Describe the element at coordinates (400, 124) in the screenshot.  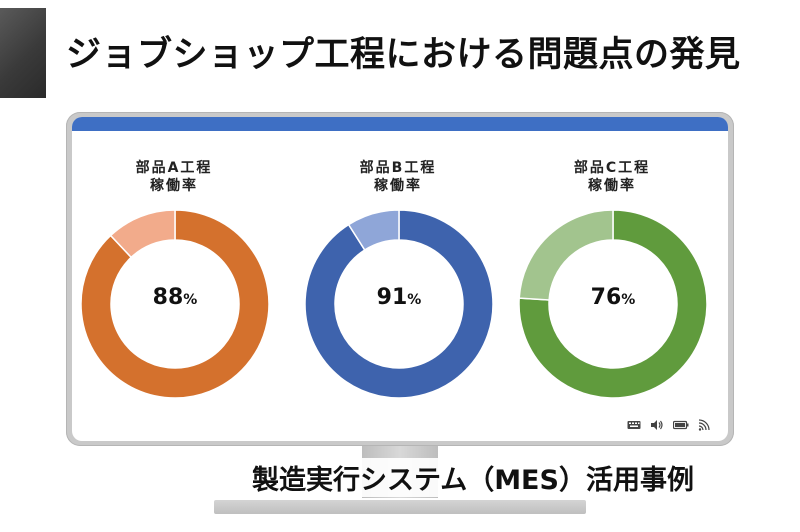
I see `screen-title-bar` at that location.